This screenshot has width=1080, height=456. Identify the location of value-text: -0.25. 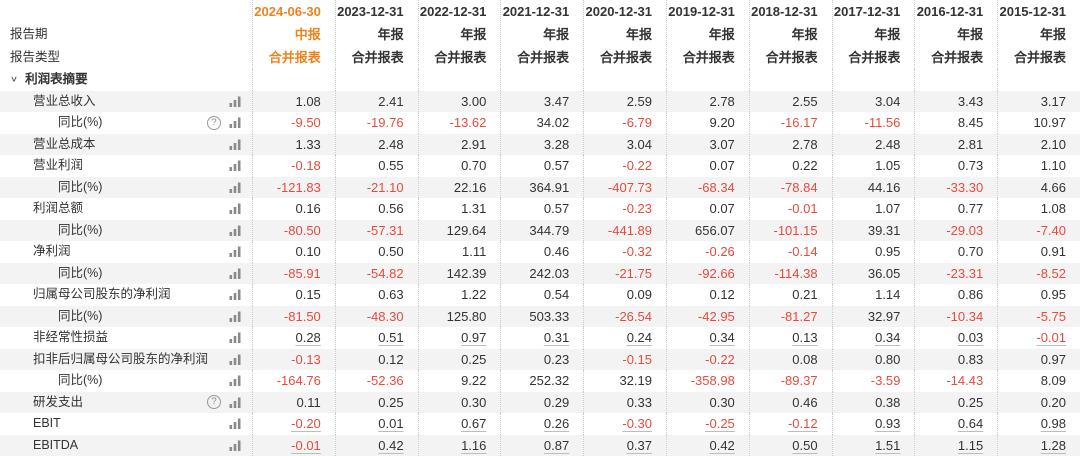
(720, 423).